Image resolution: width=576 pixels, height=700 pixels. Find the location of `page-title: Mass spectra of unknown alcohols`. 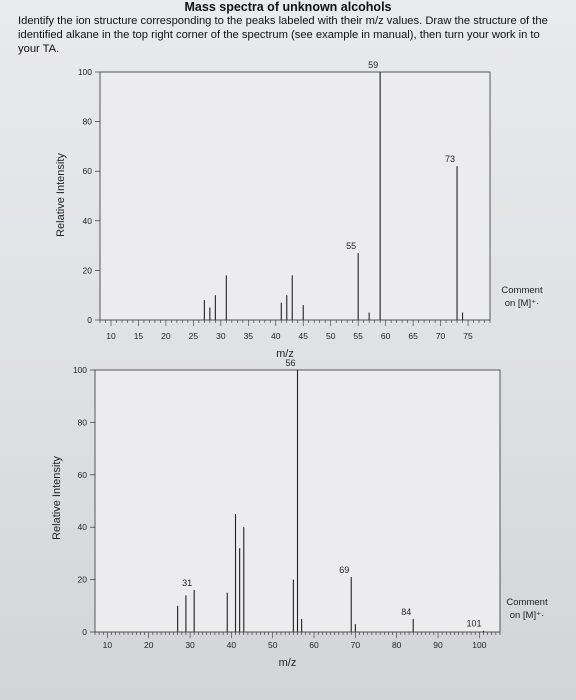

page-title: Mass spectra of unknown alcohols is located at coordinates (288, 7).